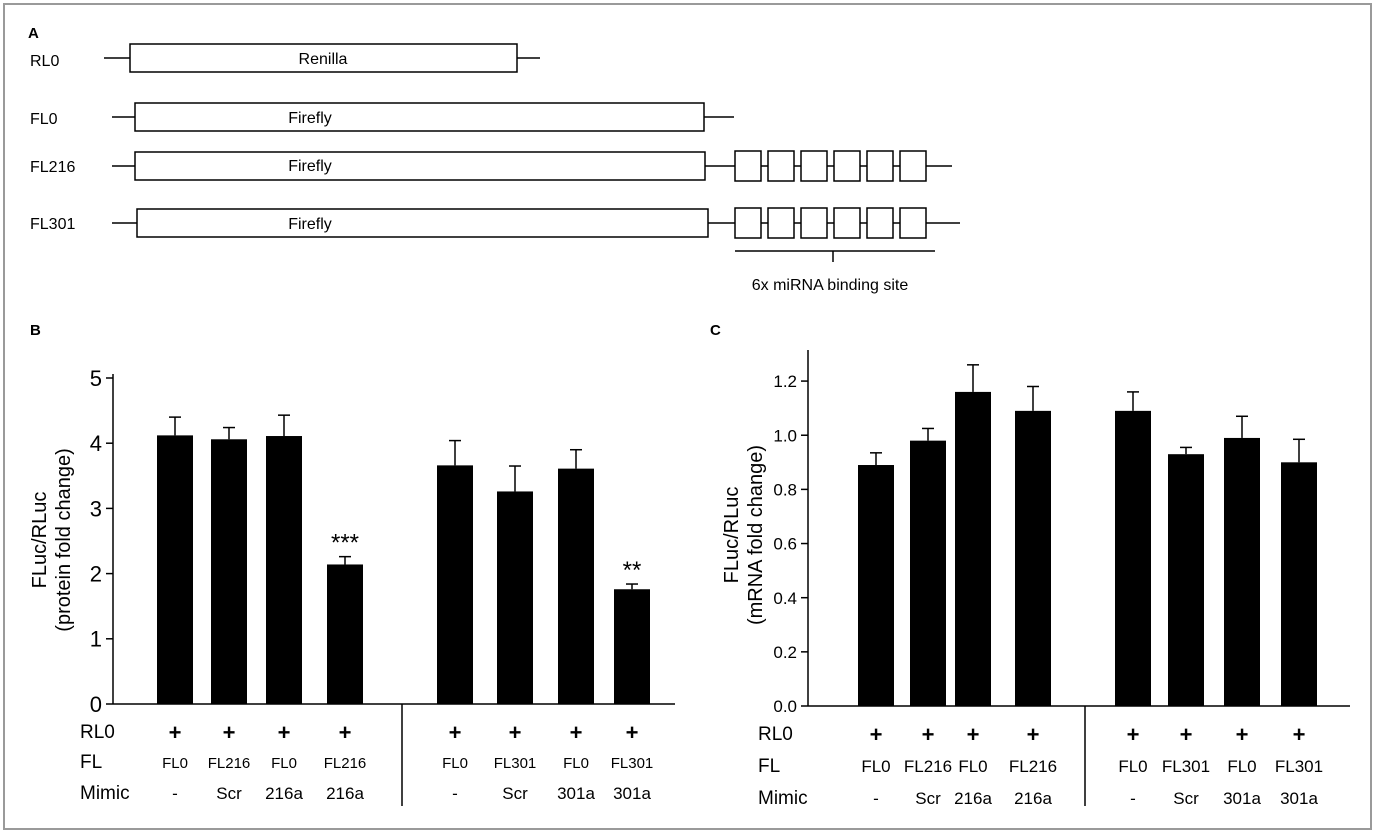 The height and width of the screenshot is (833, 1375). I want to click on mirna-sites-fl216, so click(830, 166).